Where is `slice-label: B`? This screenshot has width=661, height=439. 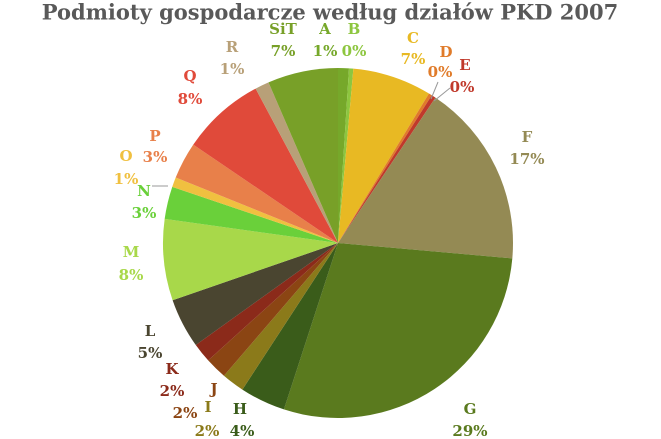
slice-label: B is located at coordinates (354, 29).